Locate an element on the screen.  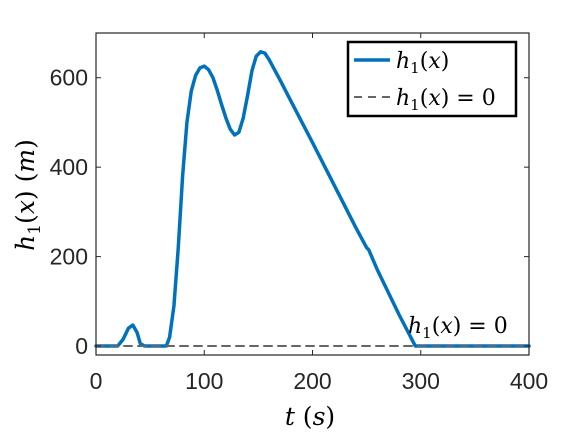
svg-text: h1(x) = 0 is located at coordinates (458, 328).